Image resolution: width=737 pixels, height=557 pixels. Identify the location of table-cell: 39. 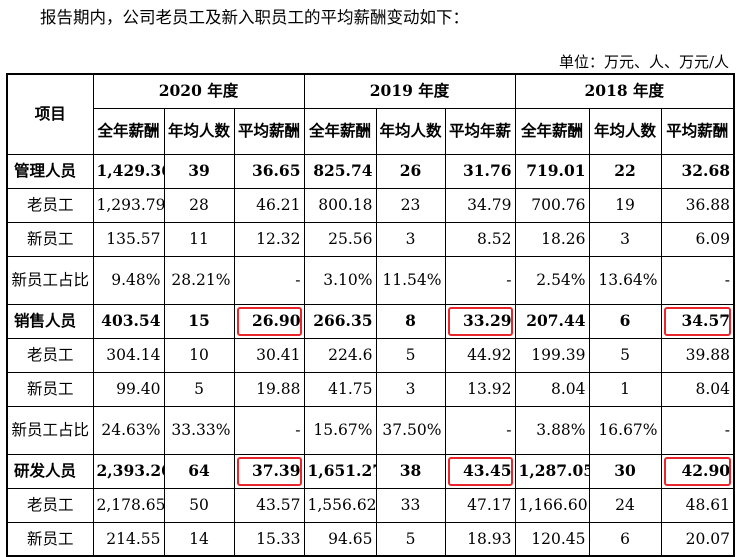
(199, 171).